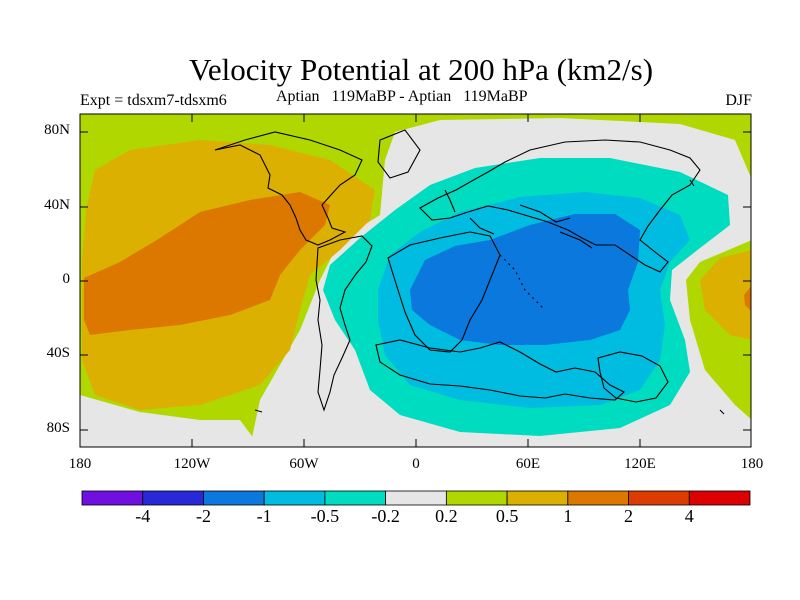 The width and height of the screenshot is (800, 600). I want to click on colorbar-label: -4, so click(143, 516).